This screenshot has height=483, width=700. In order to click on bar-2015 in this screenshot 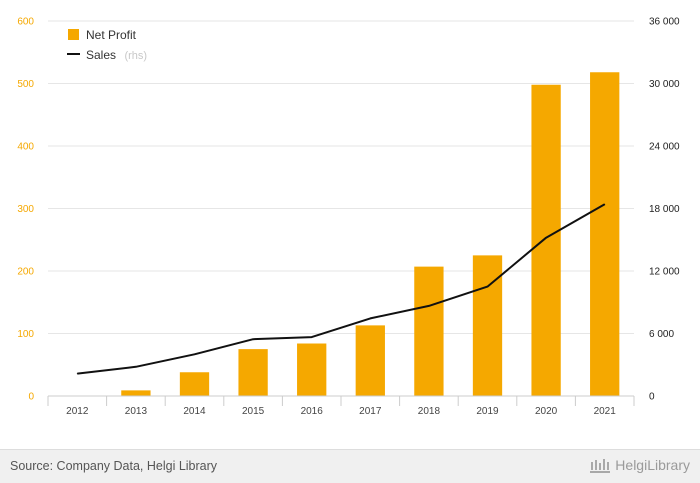, I will do `click(253, 372)`.